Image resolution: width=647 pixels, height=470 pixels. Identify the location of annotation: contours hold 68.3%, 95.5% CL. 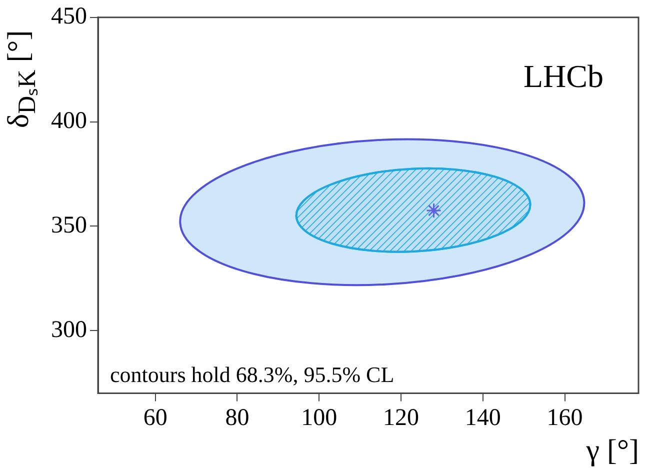
(252, 374).